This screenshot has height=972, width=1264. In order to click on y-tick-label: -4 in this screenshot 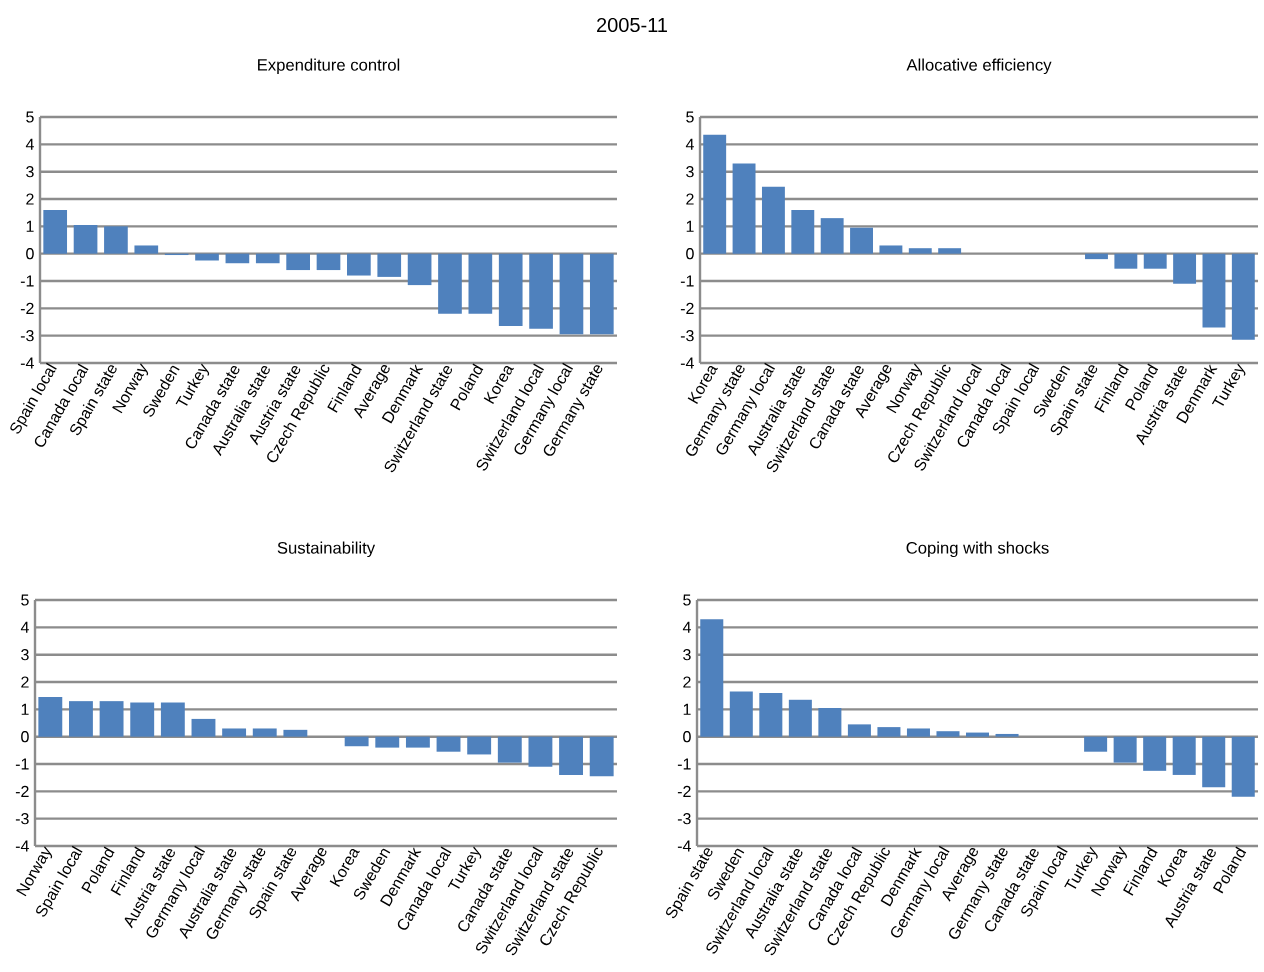, I will do `click(684, 846)`.